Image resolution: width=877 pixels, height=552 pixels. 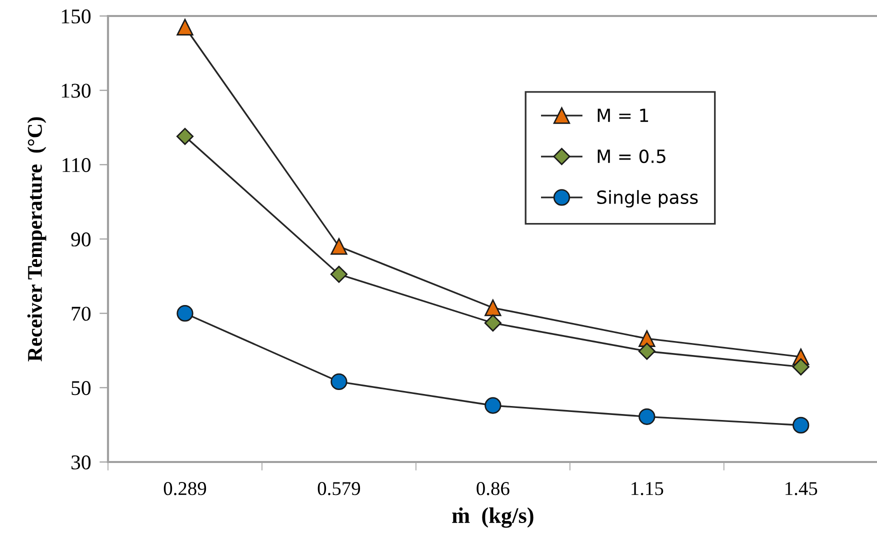 What do you see at coordinates (81, 239) in the screenshot?
I see `y-tick-label: 90` at bounding box center [81, 239].